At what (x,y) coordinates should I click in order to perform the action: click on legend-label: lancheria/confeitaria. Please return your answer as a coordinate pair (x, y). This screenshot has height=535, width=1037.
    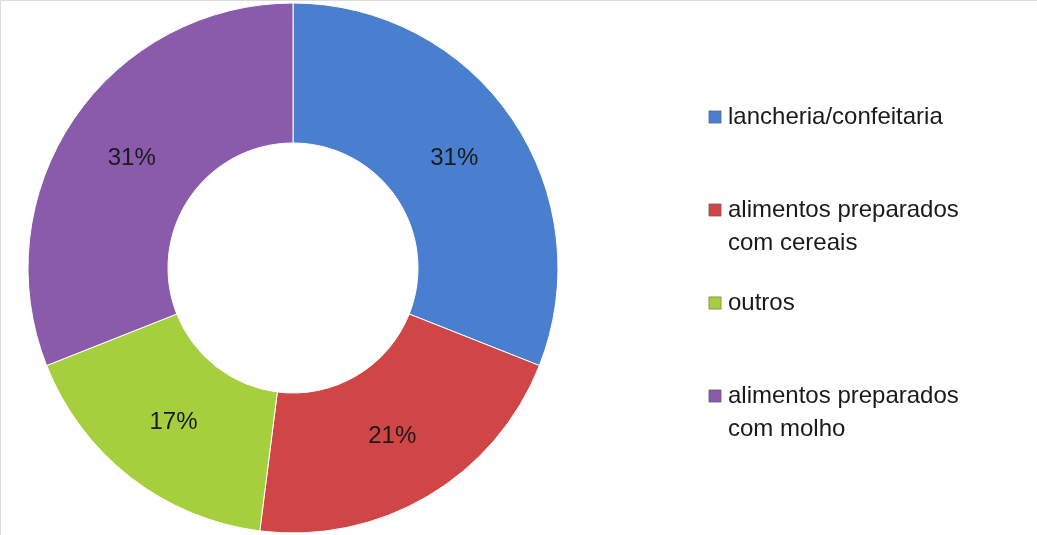
    Looking at the image, I should click on (836, 115).